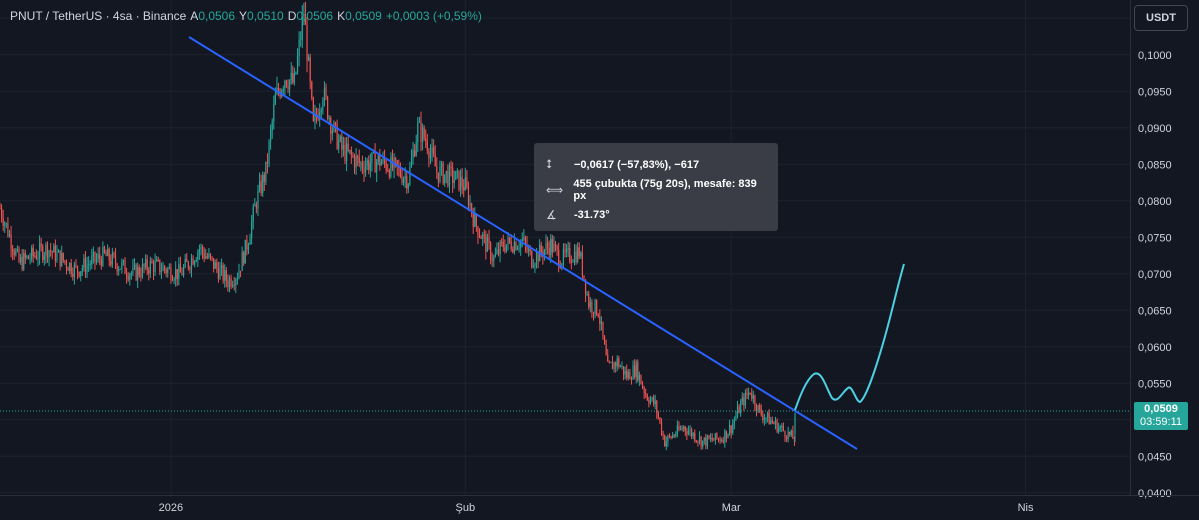 The width and height of the screenshot is (1199, 520). I want to click on symbol-label: PNUT / TetherUS · 4sa · Binance, so click(98, 16).